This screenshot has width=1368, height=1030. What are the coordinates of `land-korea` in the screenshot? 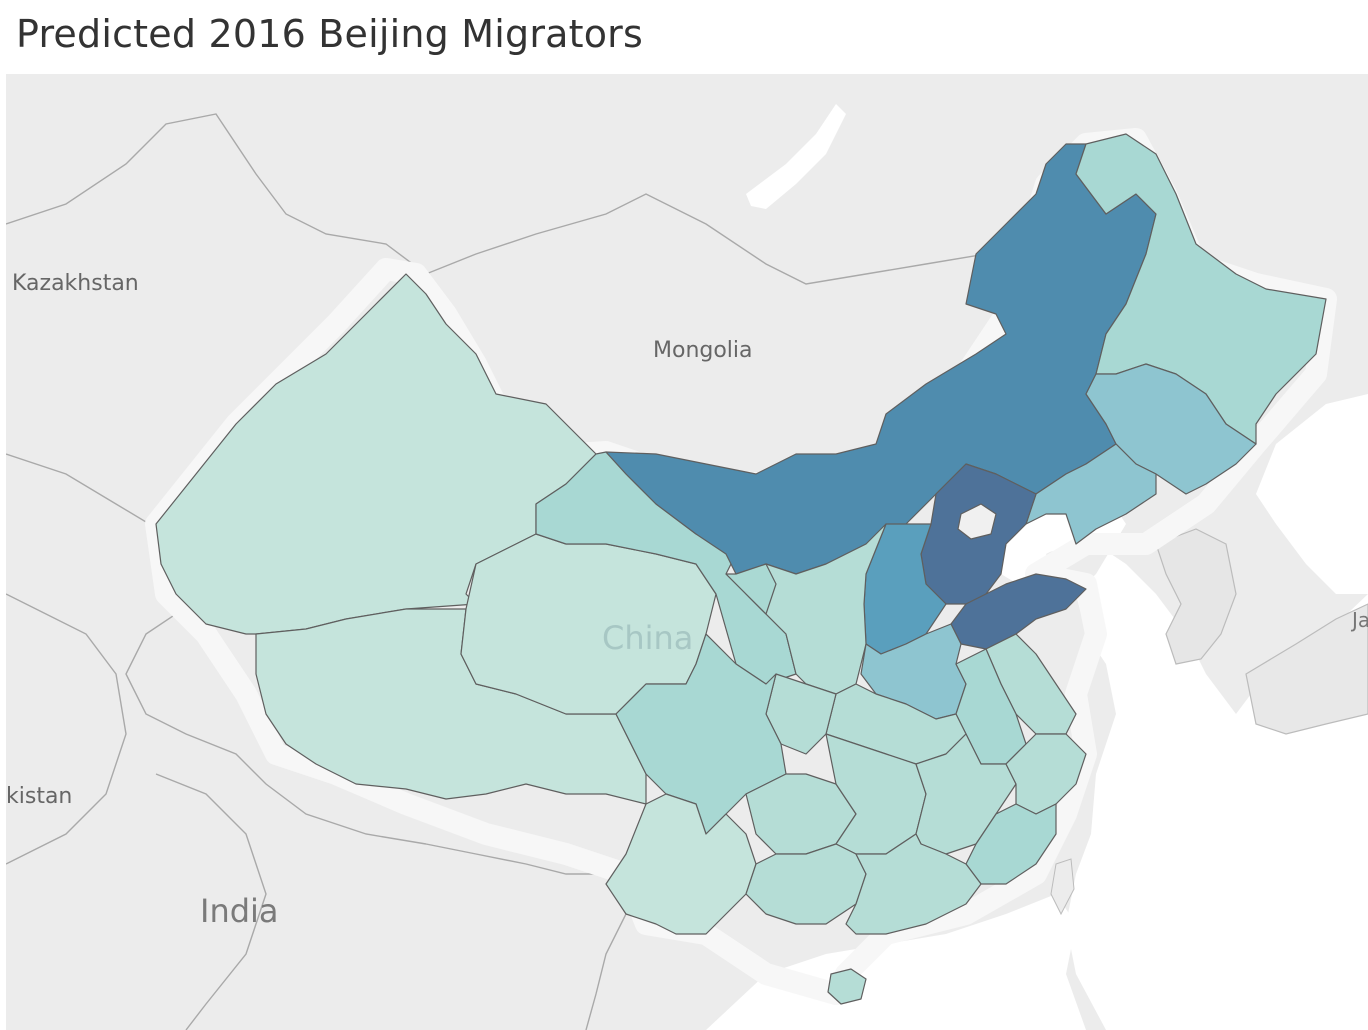 It's located at (1196, 596).